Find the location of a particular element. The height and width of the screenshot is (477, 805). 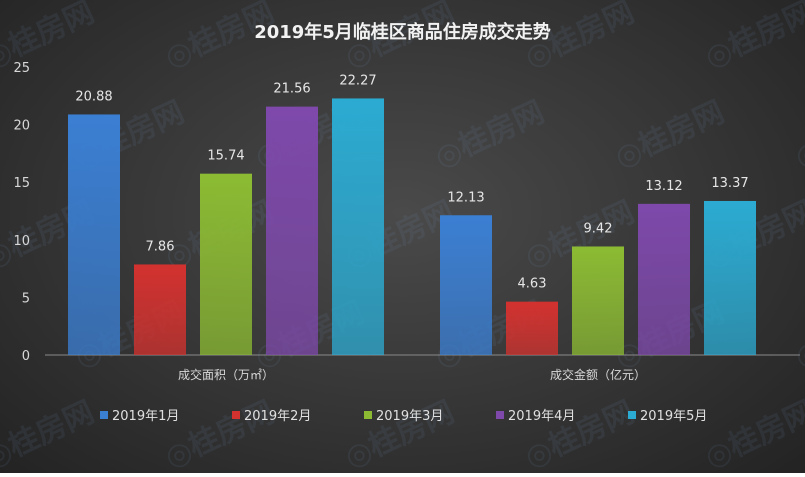

x-category-label: 成交金额（亿元） is located at coordinates (598, 374).